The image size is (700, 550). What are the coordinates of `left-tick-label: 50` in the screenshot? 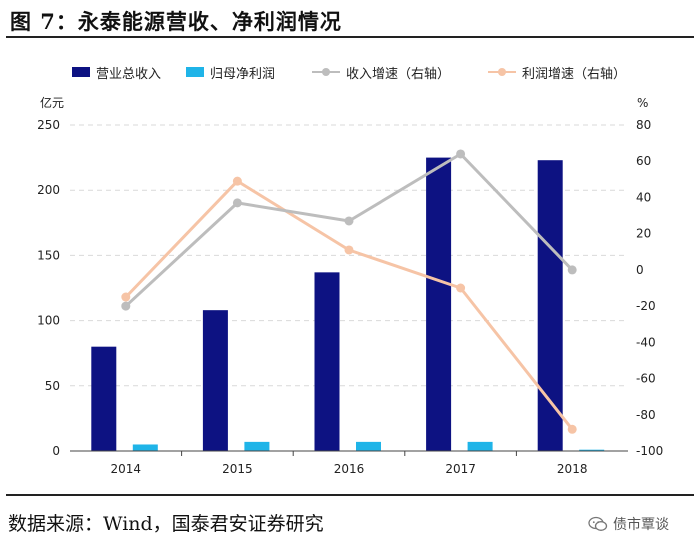 It's located at (52, 386).